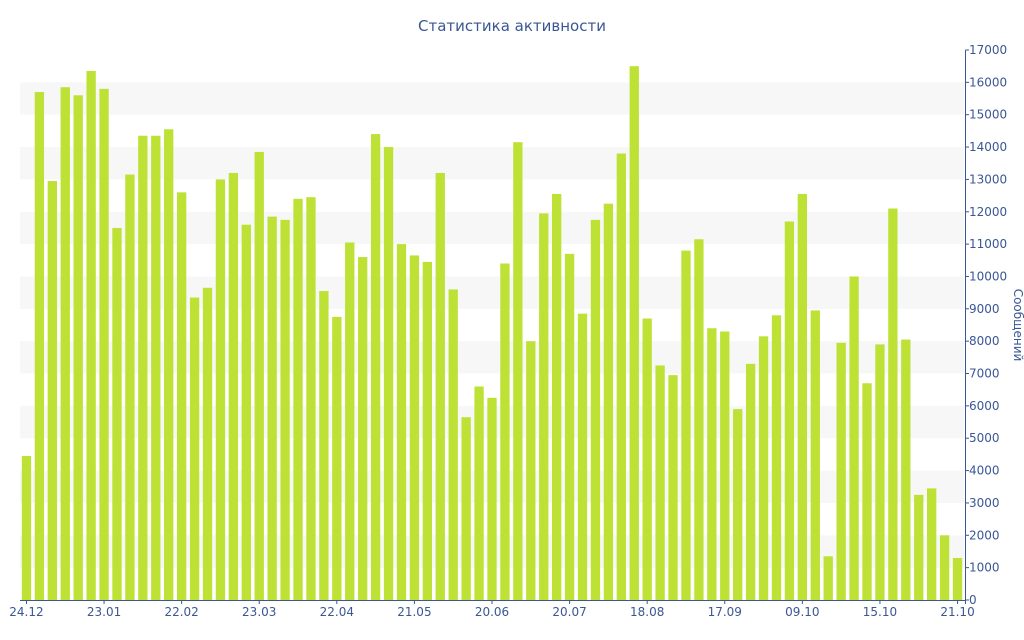 This screenshot has width=1024, height=640. Describe the element at coordinates (414, 612) in the screenshot. I see `x-tick-label: 21.05` at that location.